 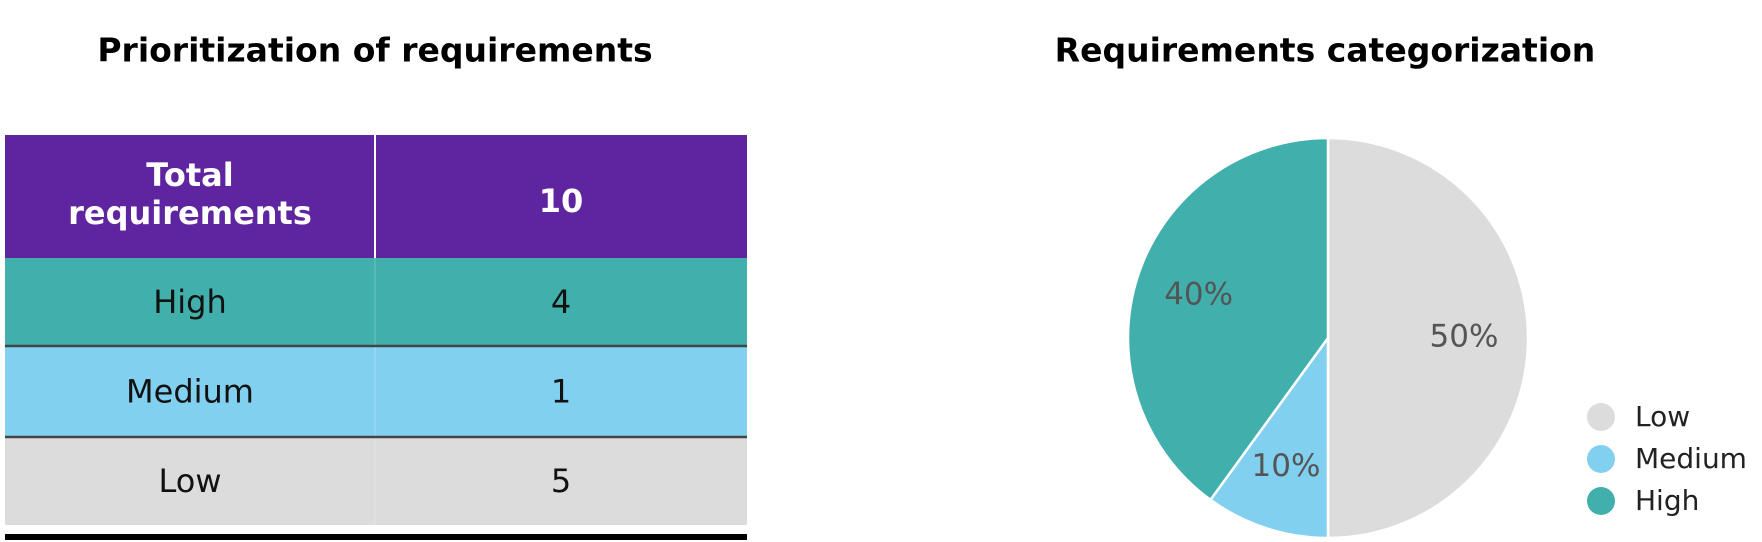 What do you see at coordinates (1662, 416) in the screenshot?
I see `legend-label: Low` at bounding box center [1662, 416].